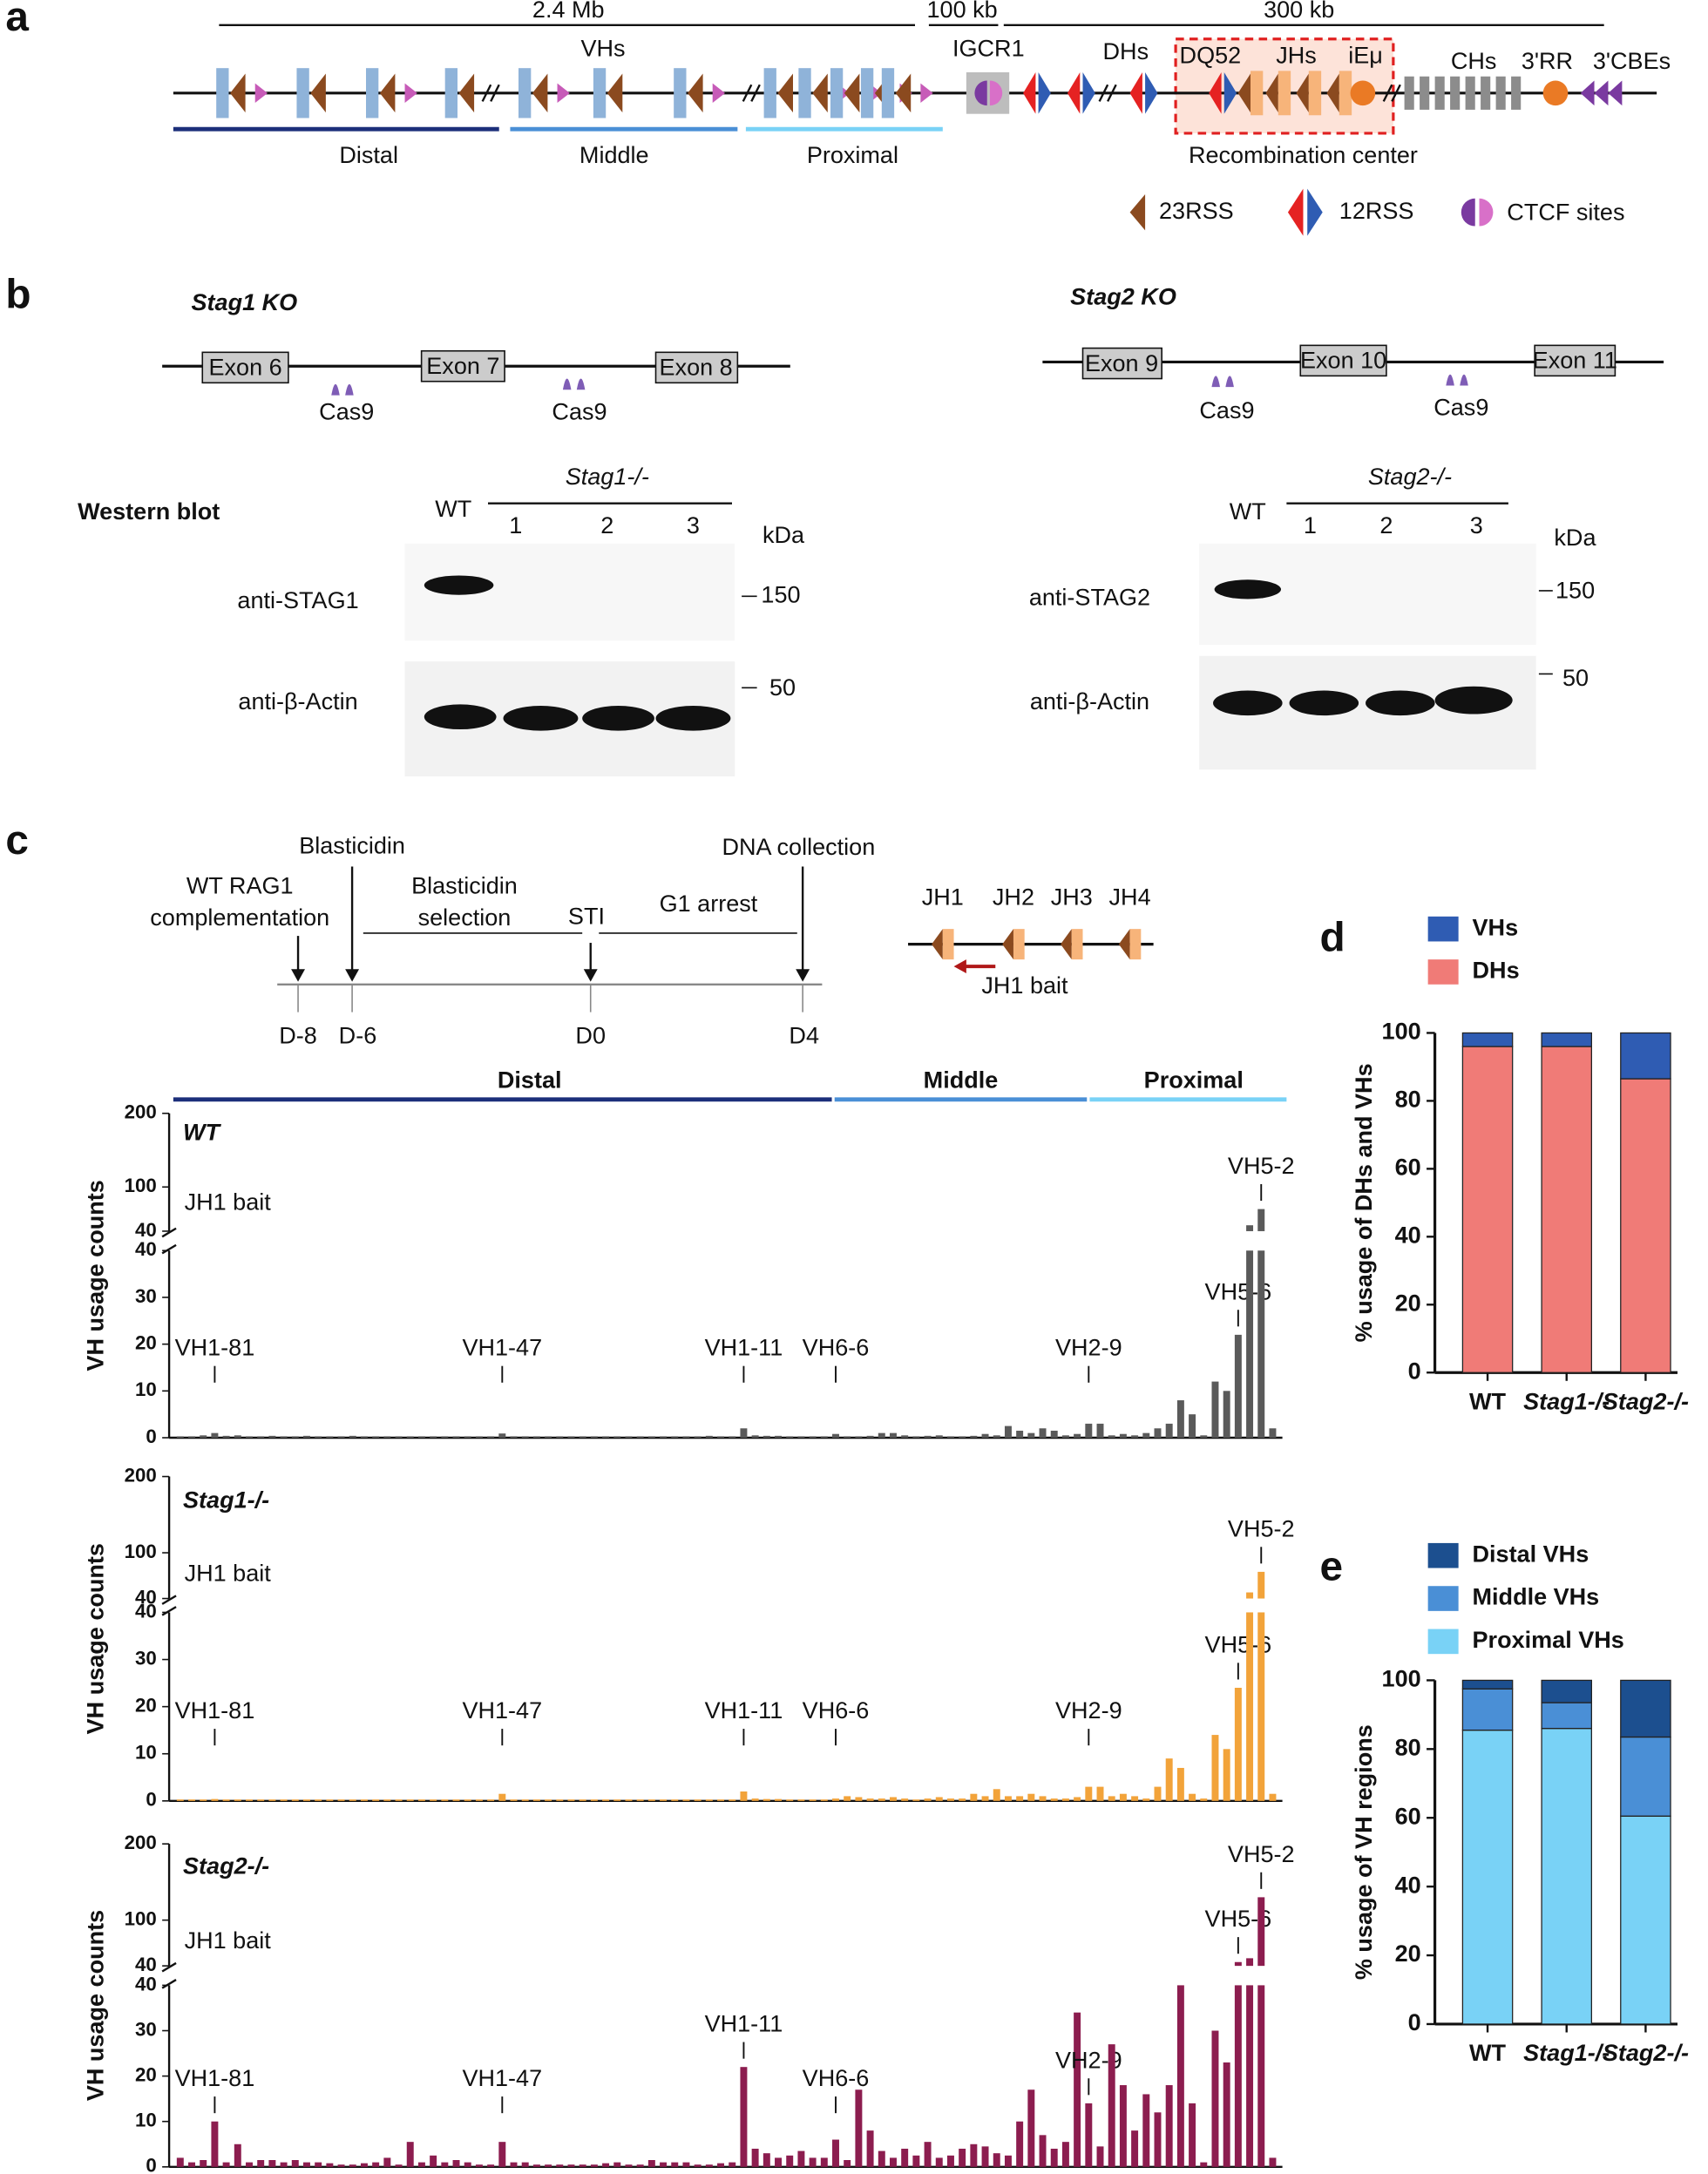 Image resolution: width=1708 pixels, height=2174 pixels. What do you see at coordinates (1284, 93) in the screenshot?
I see `jh-segment` at bounding box center [1284, 93].